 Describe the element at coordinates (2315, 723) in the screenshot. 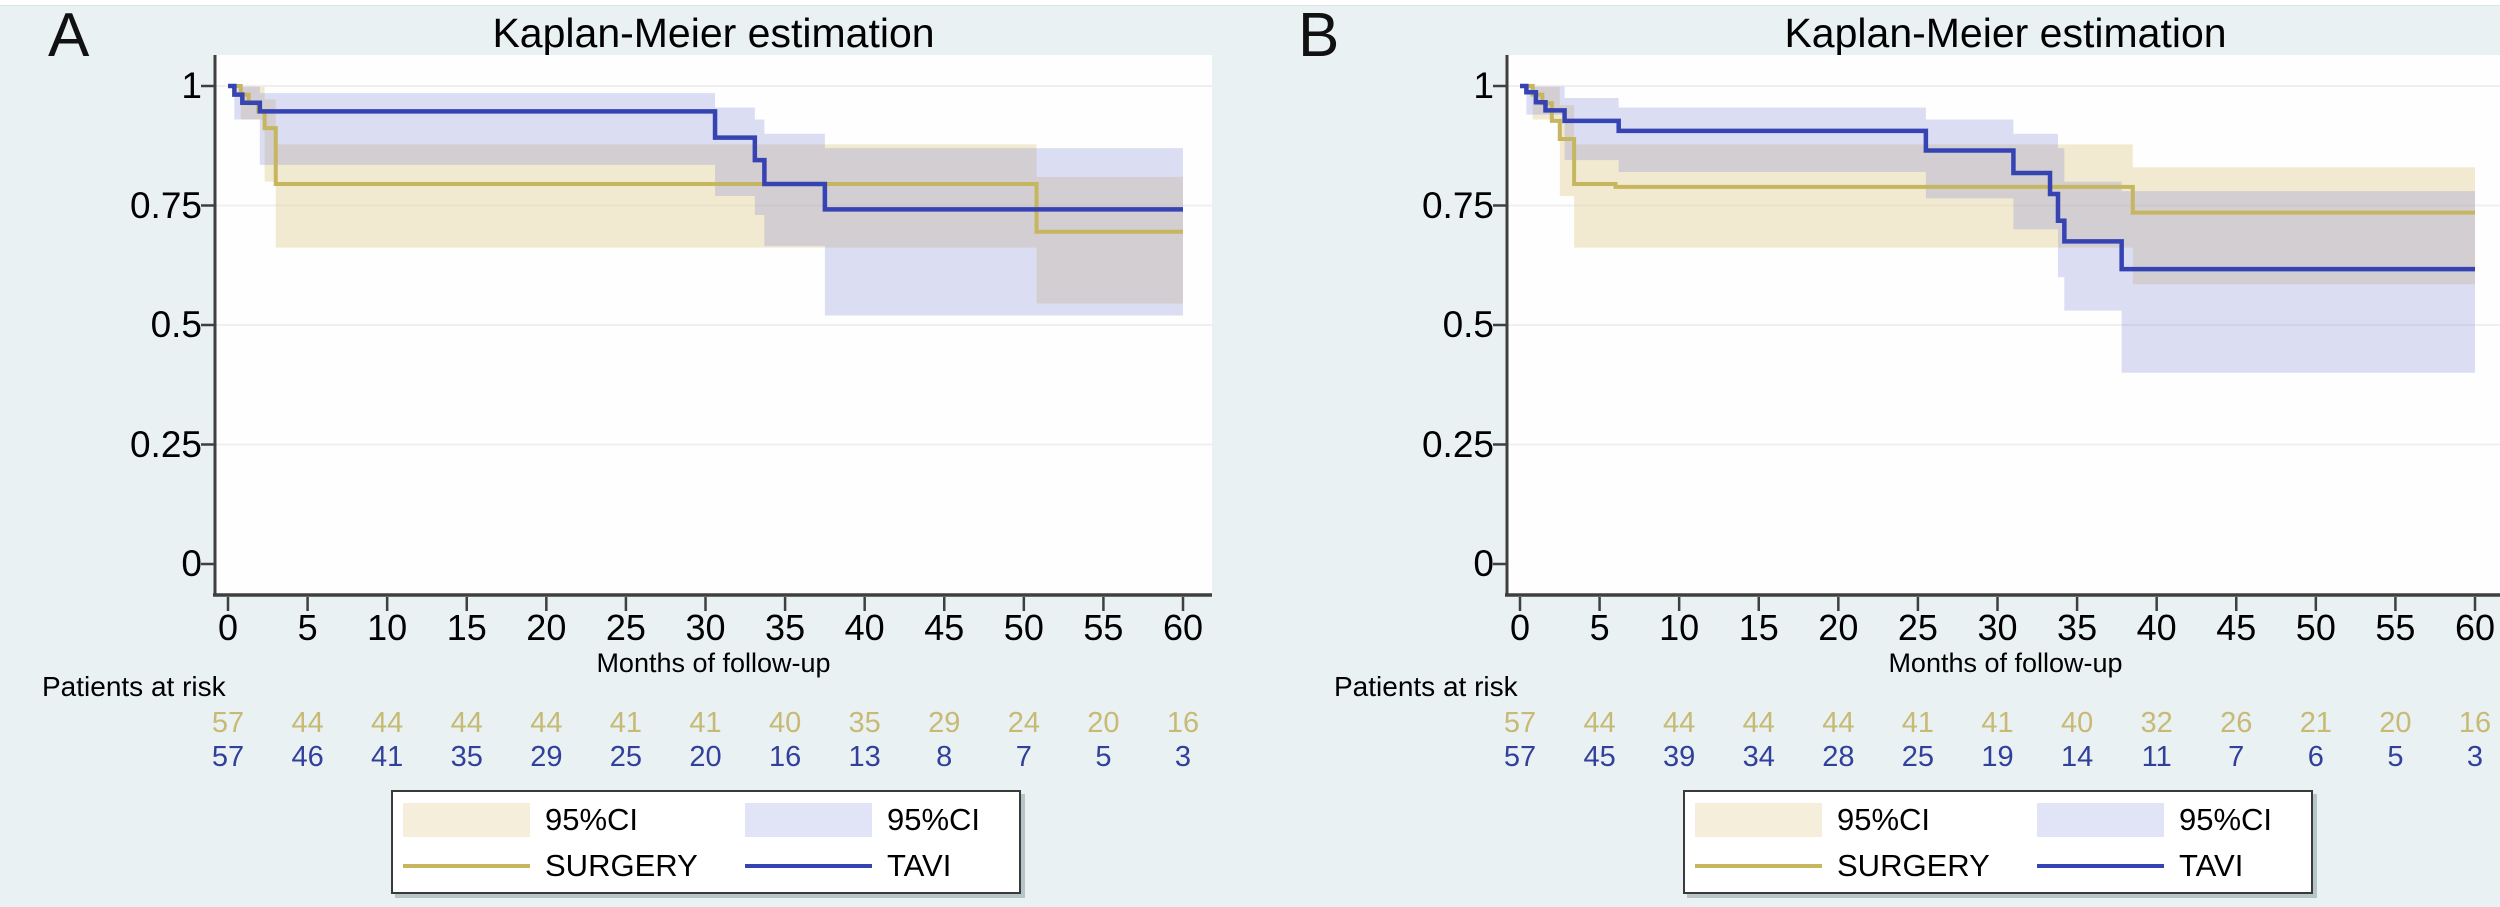

I see `risk-count-surgery: 21` at that location.